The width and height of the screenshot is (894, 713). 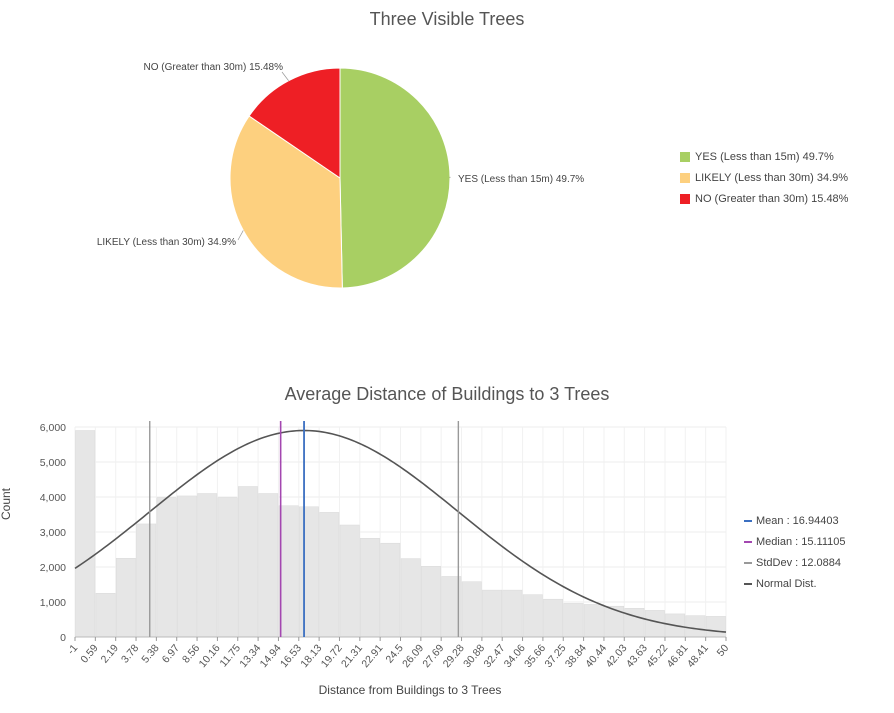 What do you see at coordinates (748, 583) in the screenshot?
I see `legend-swatch-normal` at bounding box center [748, 583].